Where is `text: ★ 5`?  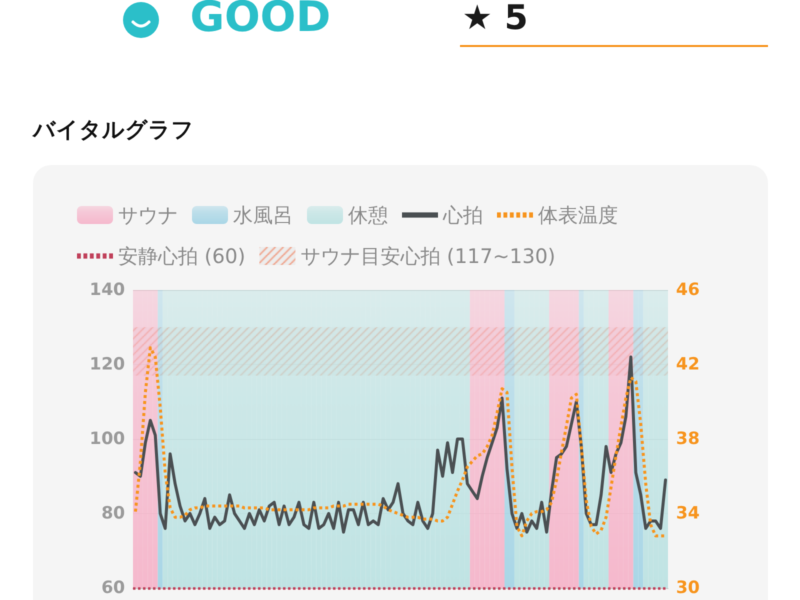 text: ★ 5 is located at coordinates (495, 19).